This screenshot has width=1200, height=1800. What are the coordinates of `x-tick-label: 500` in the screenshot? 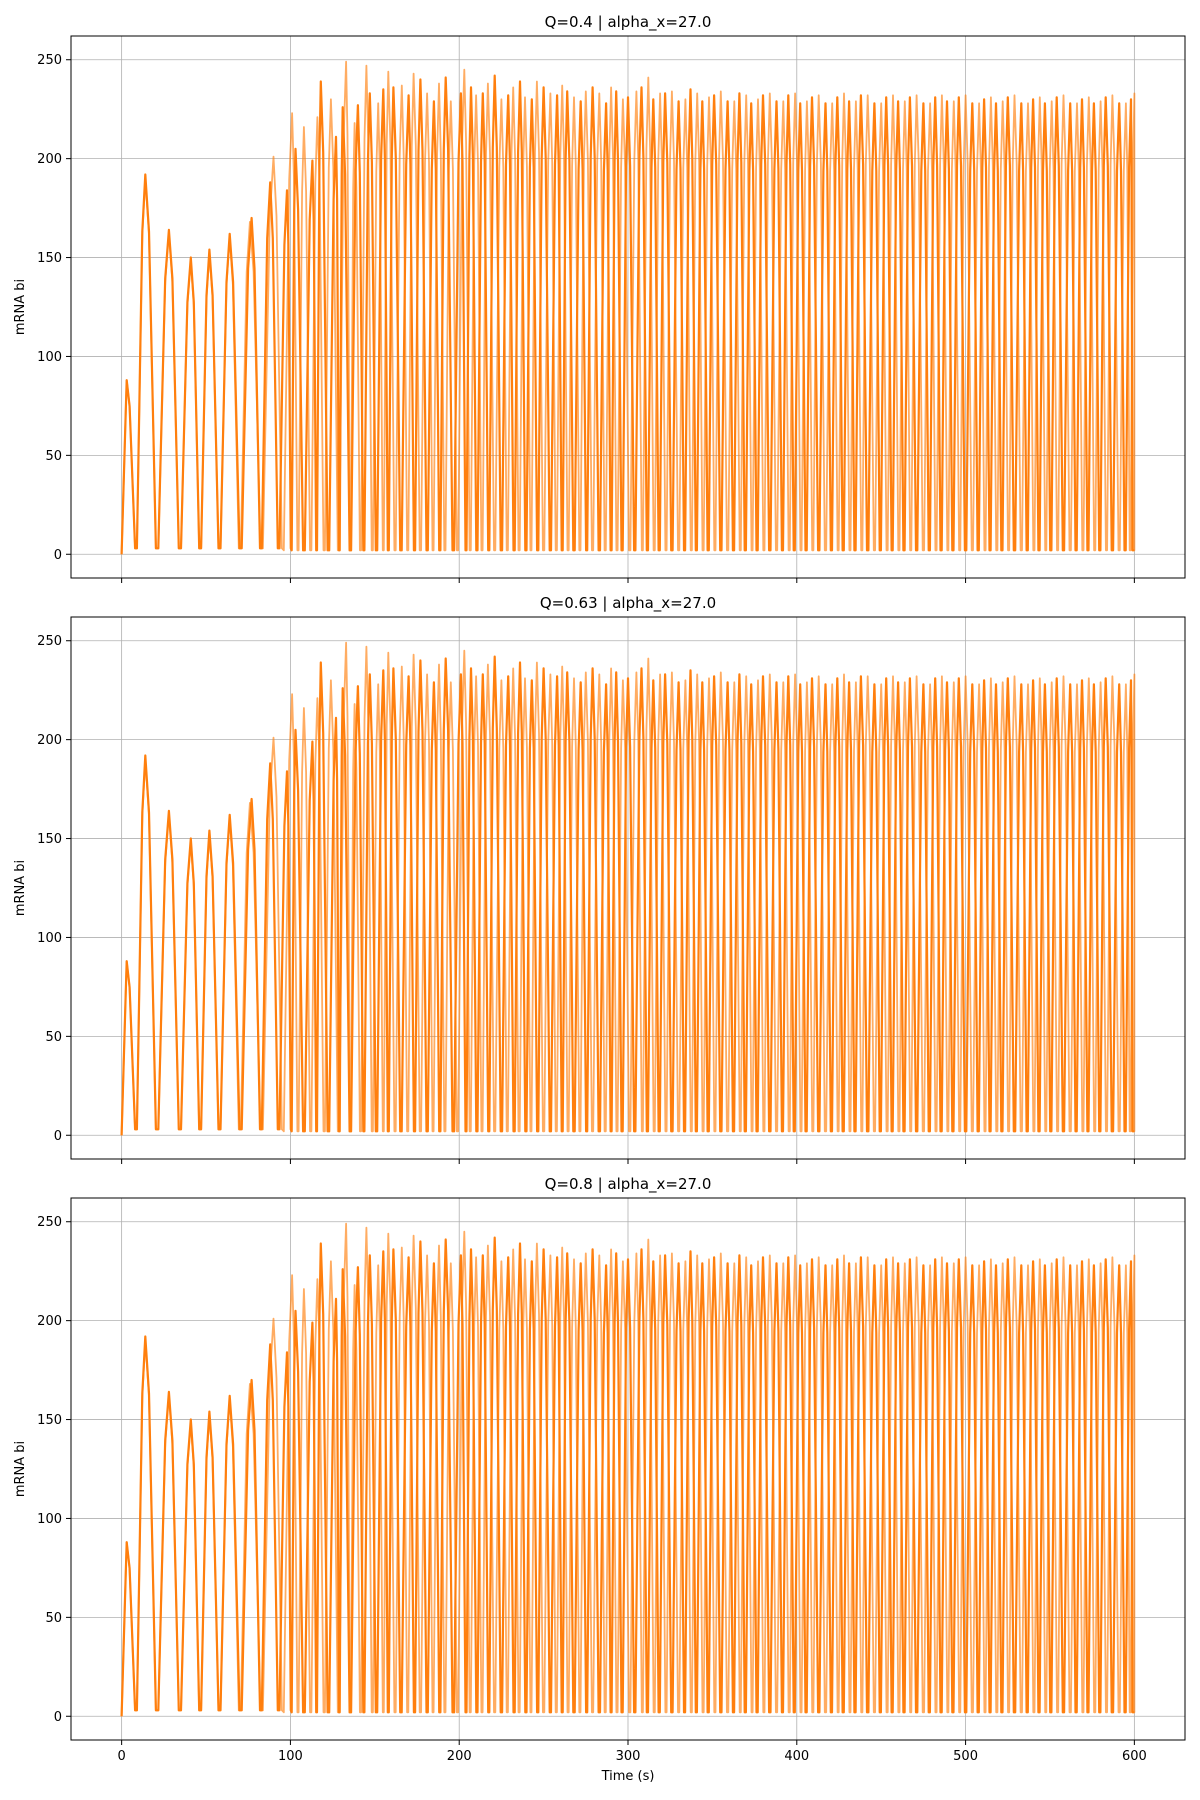 It's located at (965, 1756).